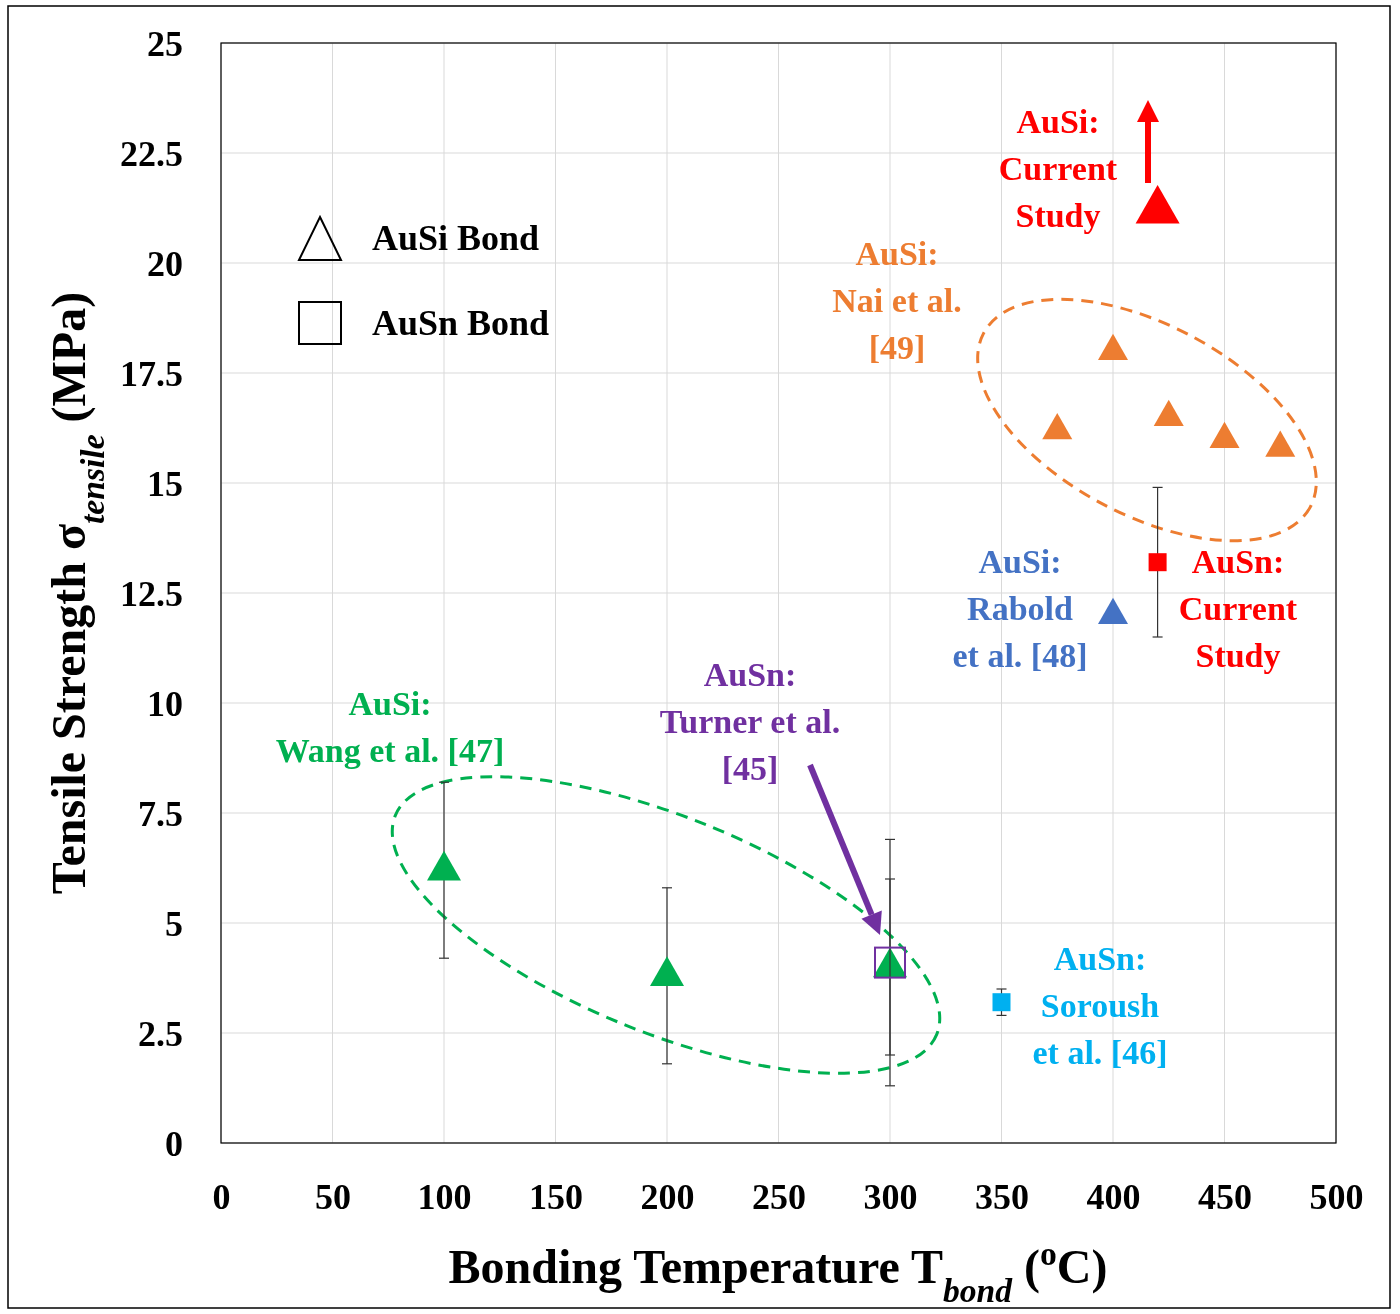 This screenshot has width=1400, height=1314. I want to click on y-tick-label: 20, so click(165, 264).